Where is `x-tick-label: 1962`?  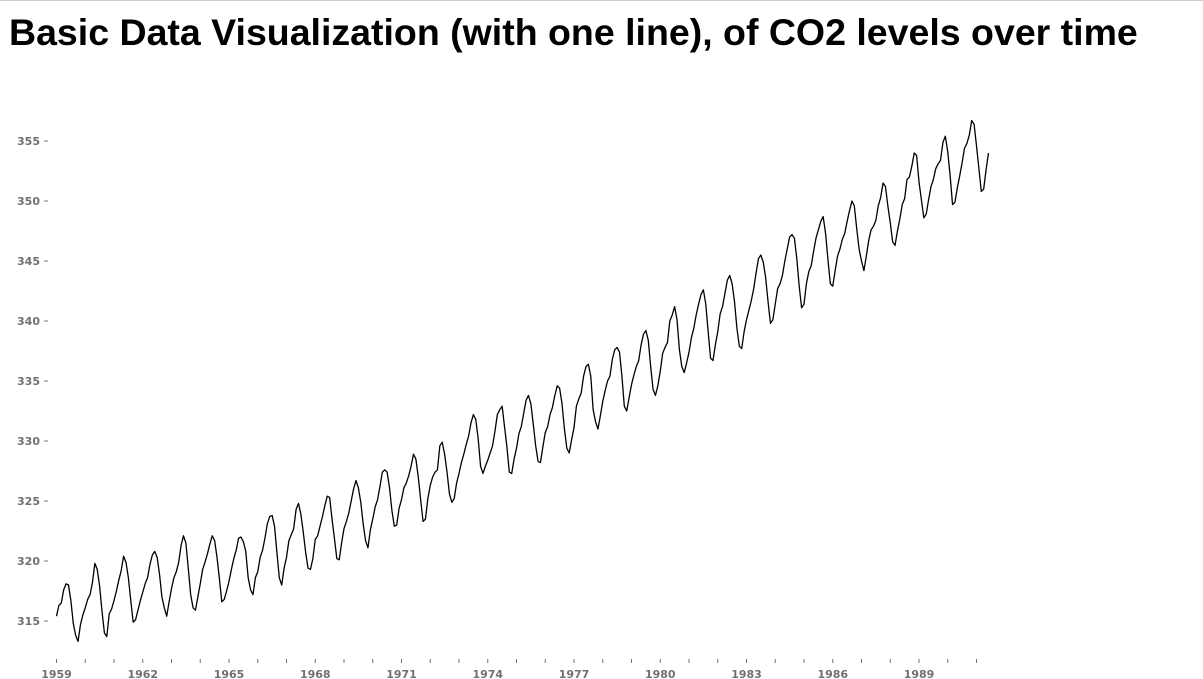
x-tick-label: 1962 is located at coordinates (142, 673).